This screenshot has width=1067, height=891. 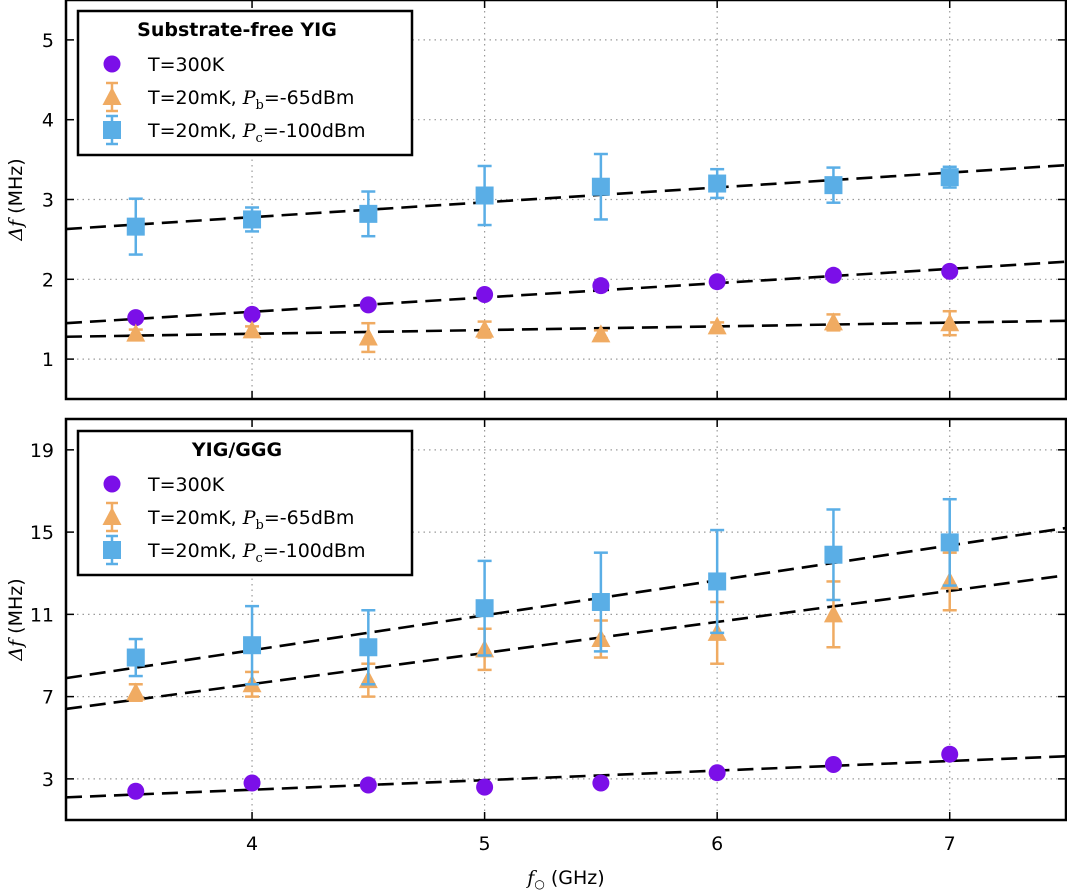 What do you see at coordinates (48, 698) in the screenshot?
I see `y-tick-label: 7` at bounding box center [48, 698].